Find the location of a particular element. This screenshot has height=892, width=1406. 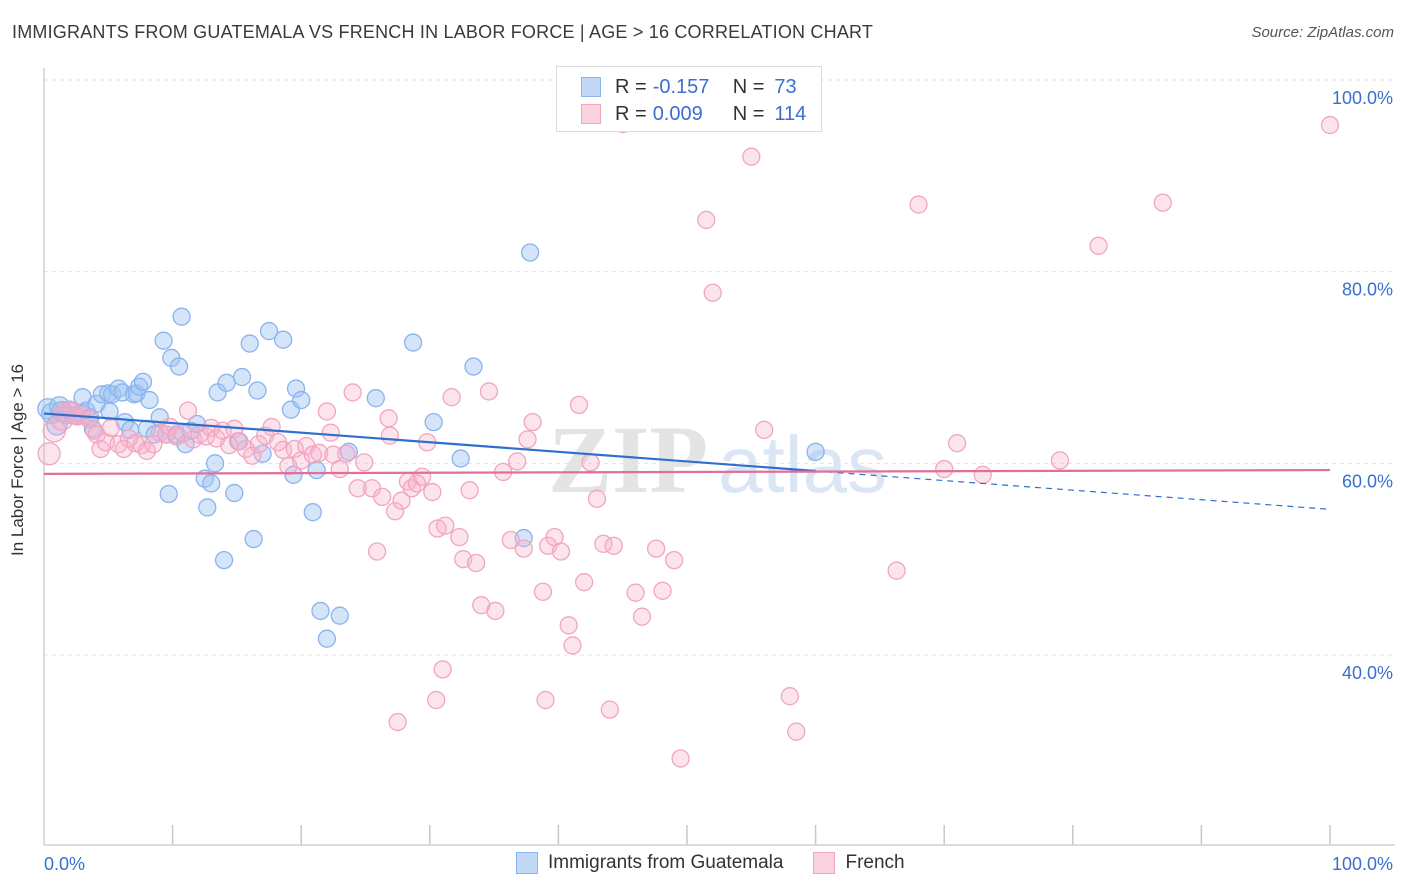

y-tick-label: 60.0% is located at coordinates (1367, 481).